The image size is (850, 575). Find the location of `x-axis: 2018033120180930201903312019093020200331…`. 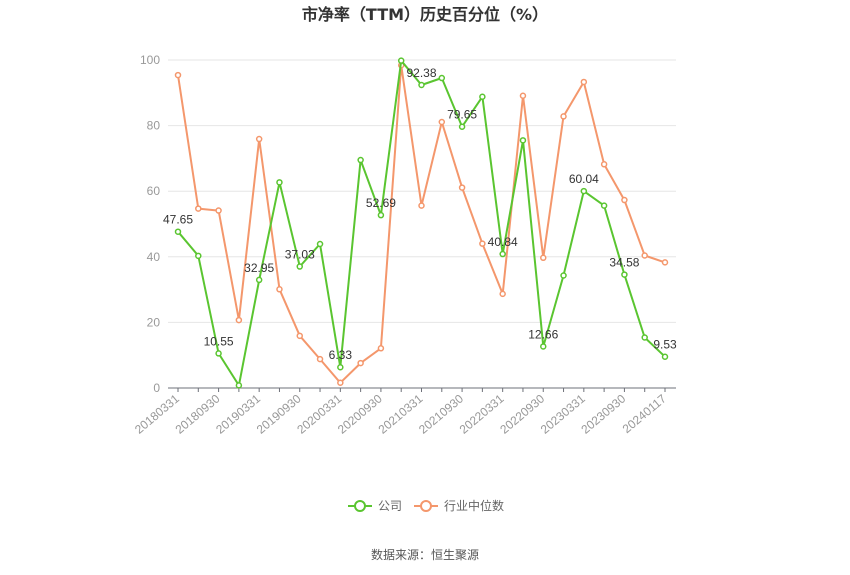

x-axis: 2018033120180930201903312019093020200331… is located at coordinates (404, 412).